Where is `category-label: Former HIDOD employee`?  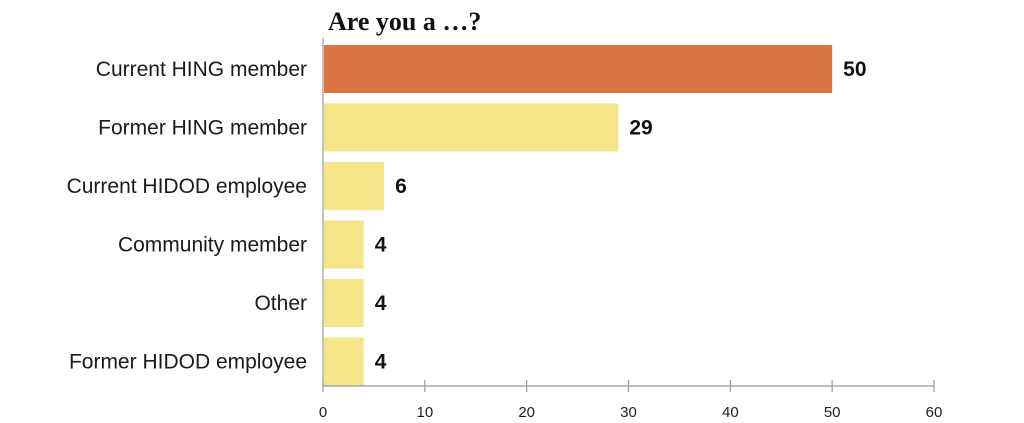
category-label: Former HIDOD employee is located at coordinates (188, 362).